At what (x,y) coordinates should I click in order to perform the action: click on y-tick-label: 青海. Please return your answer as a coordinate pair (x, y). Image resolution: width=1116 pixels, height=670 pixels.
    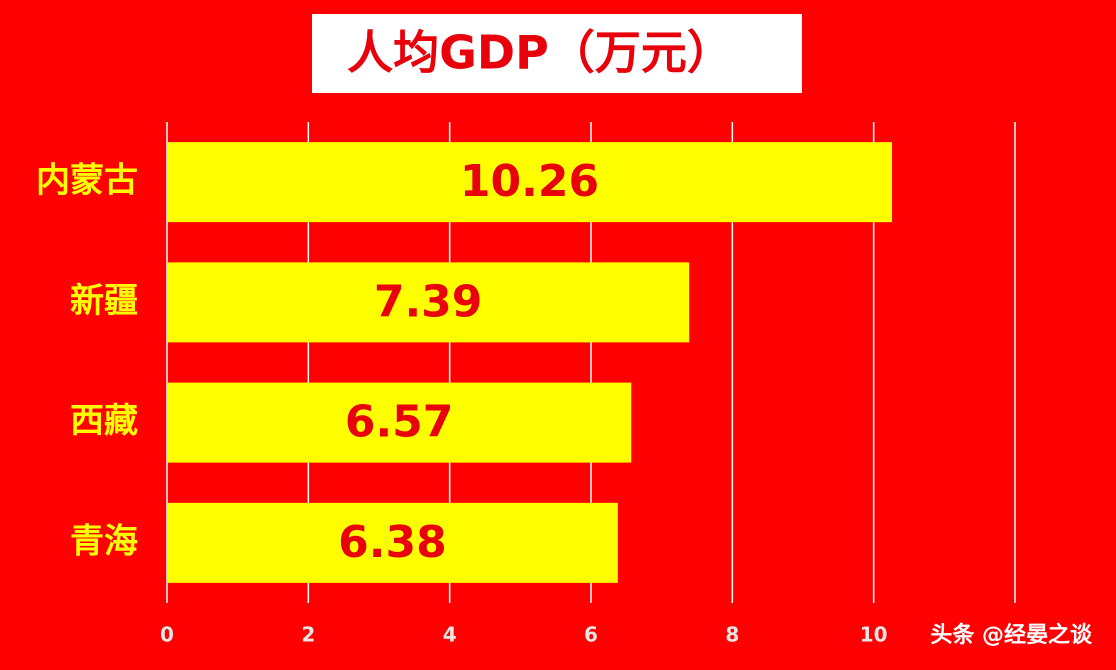
    Looking at the image, I should click on (104, 541).